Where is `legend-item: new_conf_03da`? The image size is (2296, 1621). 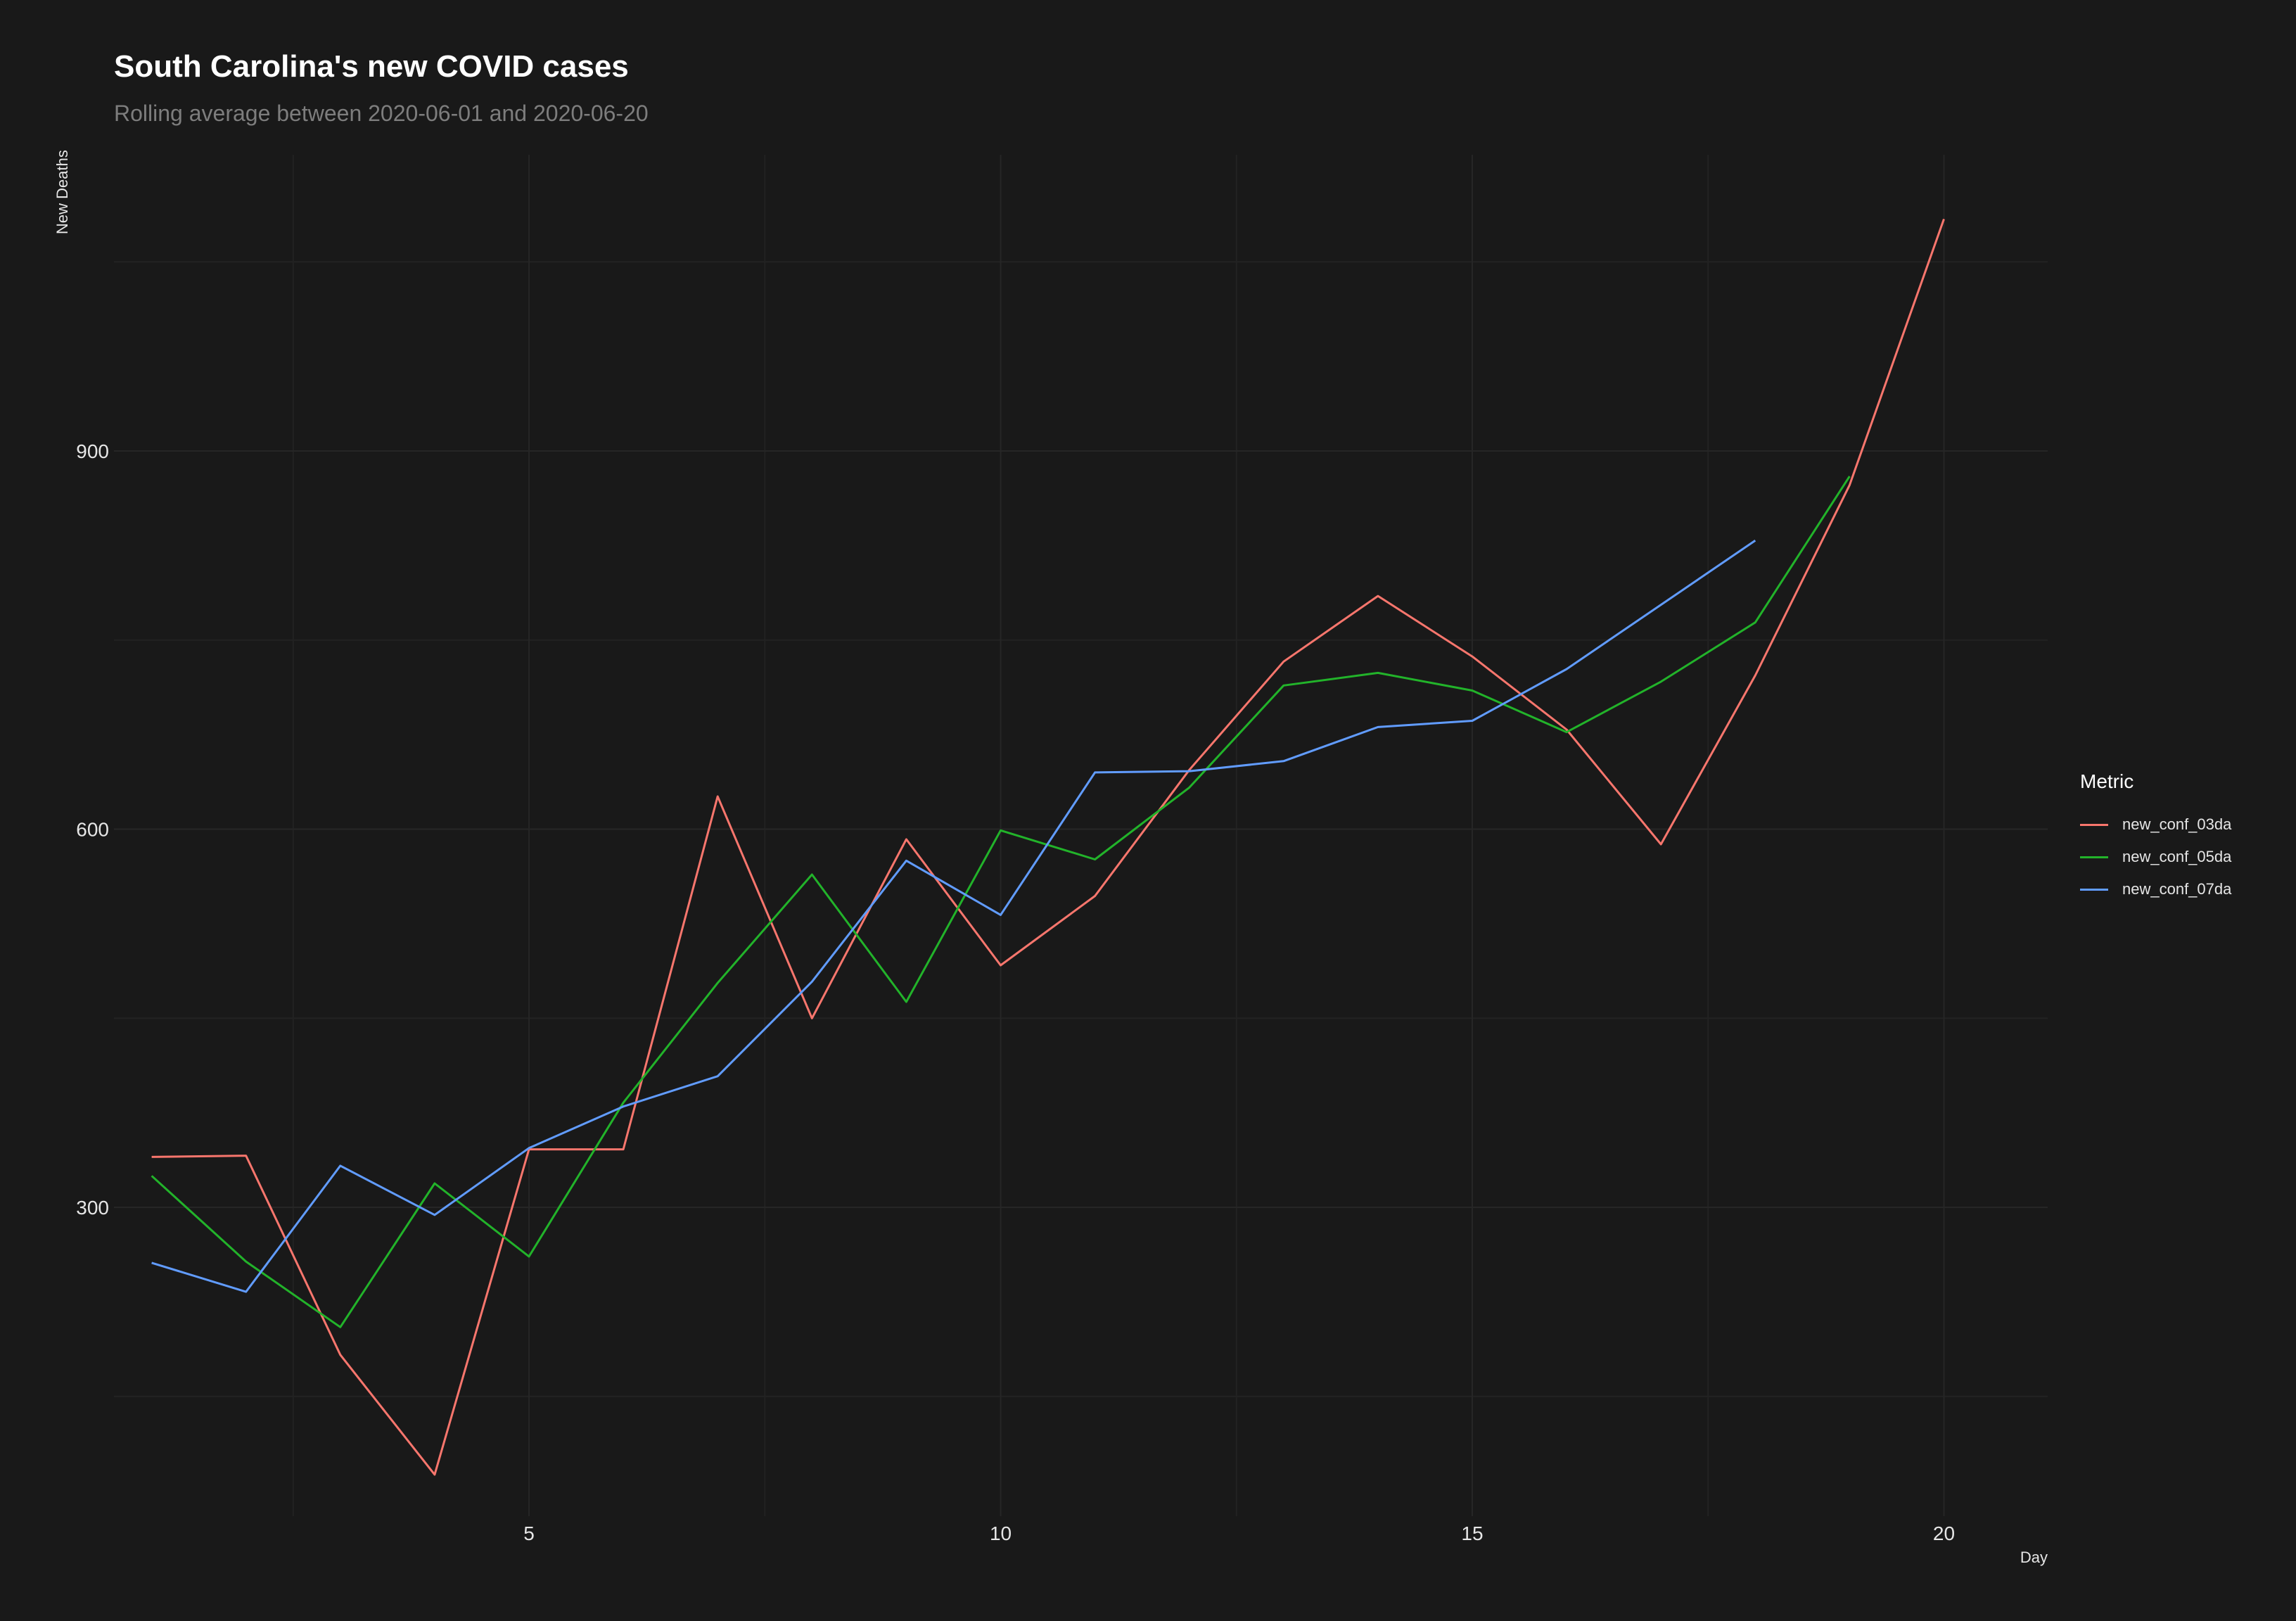
legend-item: new_conf_03da is located at coordinates (2155, 824).